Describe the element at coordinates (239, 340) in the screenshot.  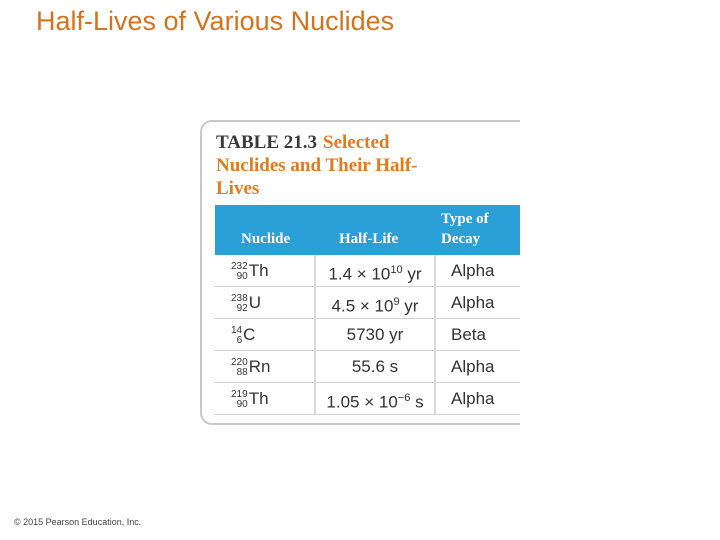
I see `atomic-number: 6` at that location.